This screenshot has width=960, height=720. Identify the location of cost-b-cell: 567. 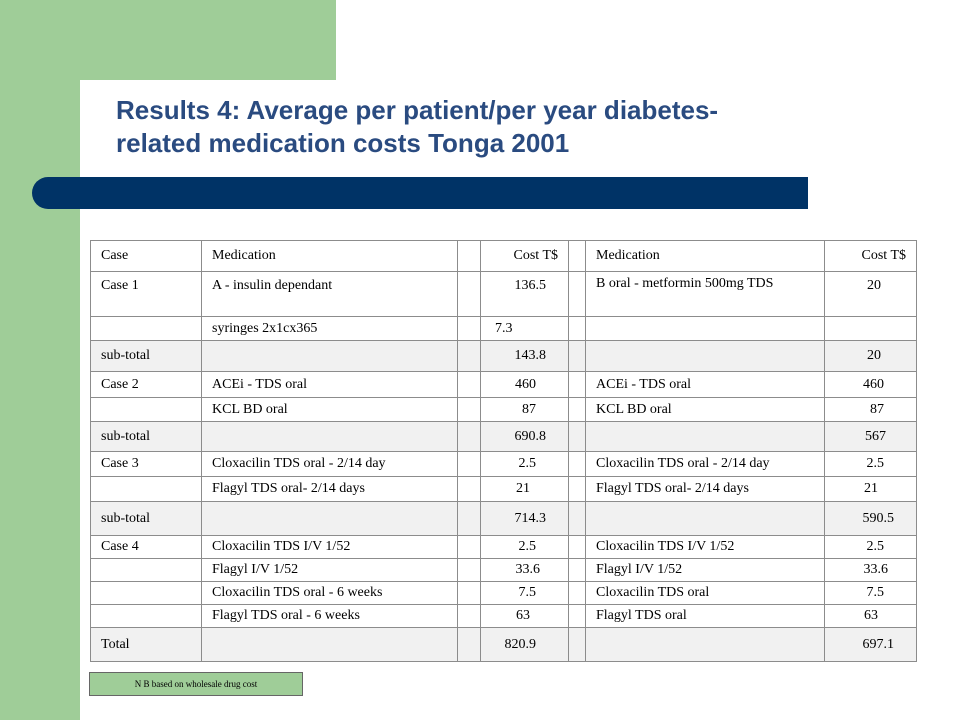
(870, 436).